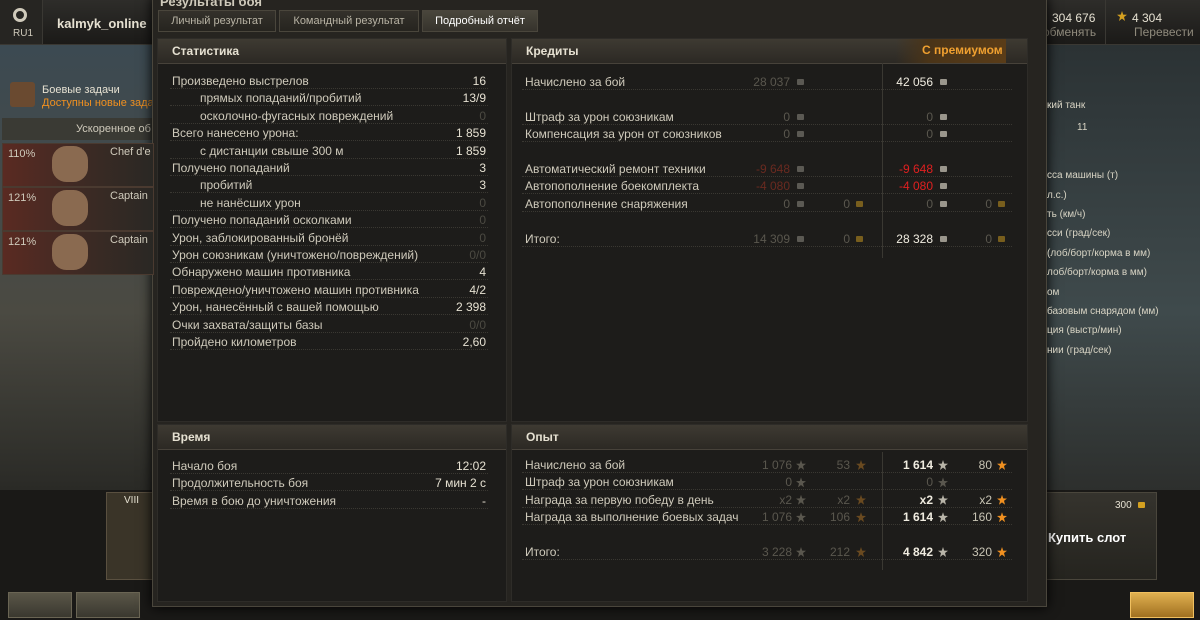 Image resolution: width=1200 pixels, height=620 pixels. Describe the element at coordinates (1053, 292) in the screenshot. I see `vehicle-param: ом` at that location.